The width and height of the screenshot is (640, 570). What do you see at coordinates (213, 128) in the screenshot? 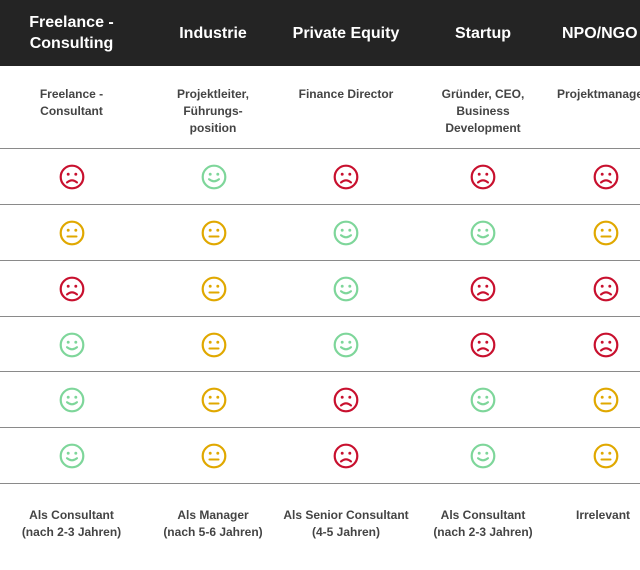
I see `role-line: position` at bounding box center [213, 128].